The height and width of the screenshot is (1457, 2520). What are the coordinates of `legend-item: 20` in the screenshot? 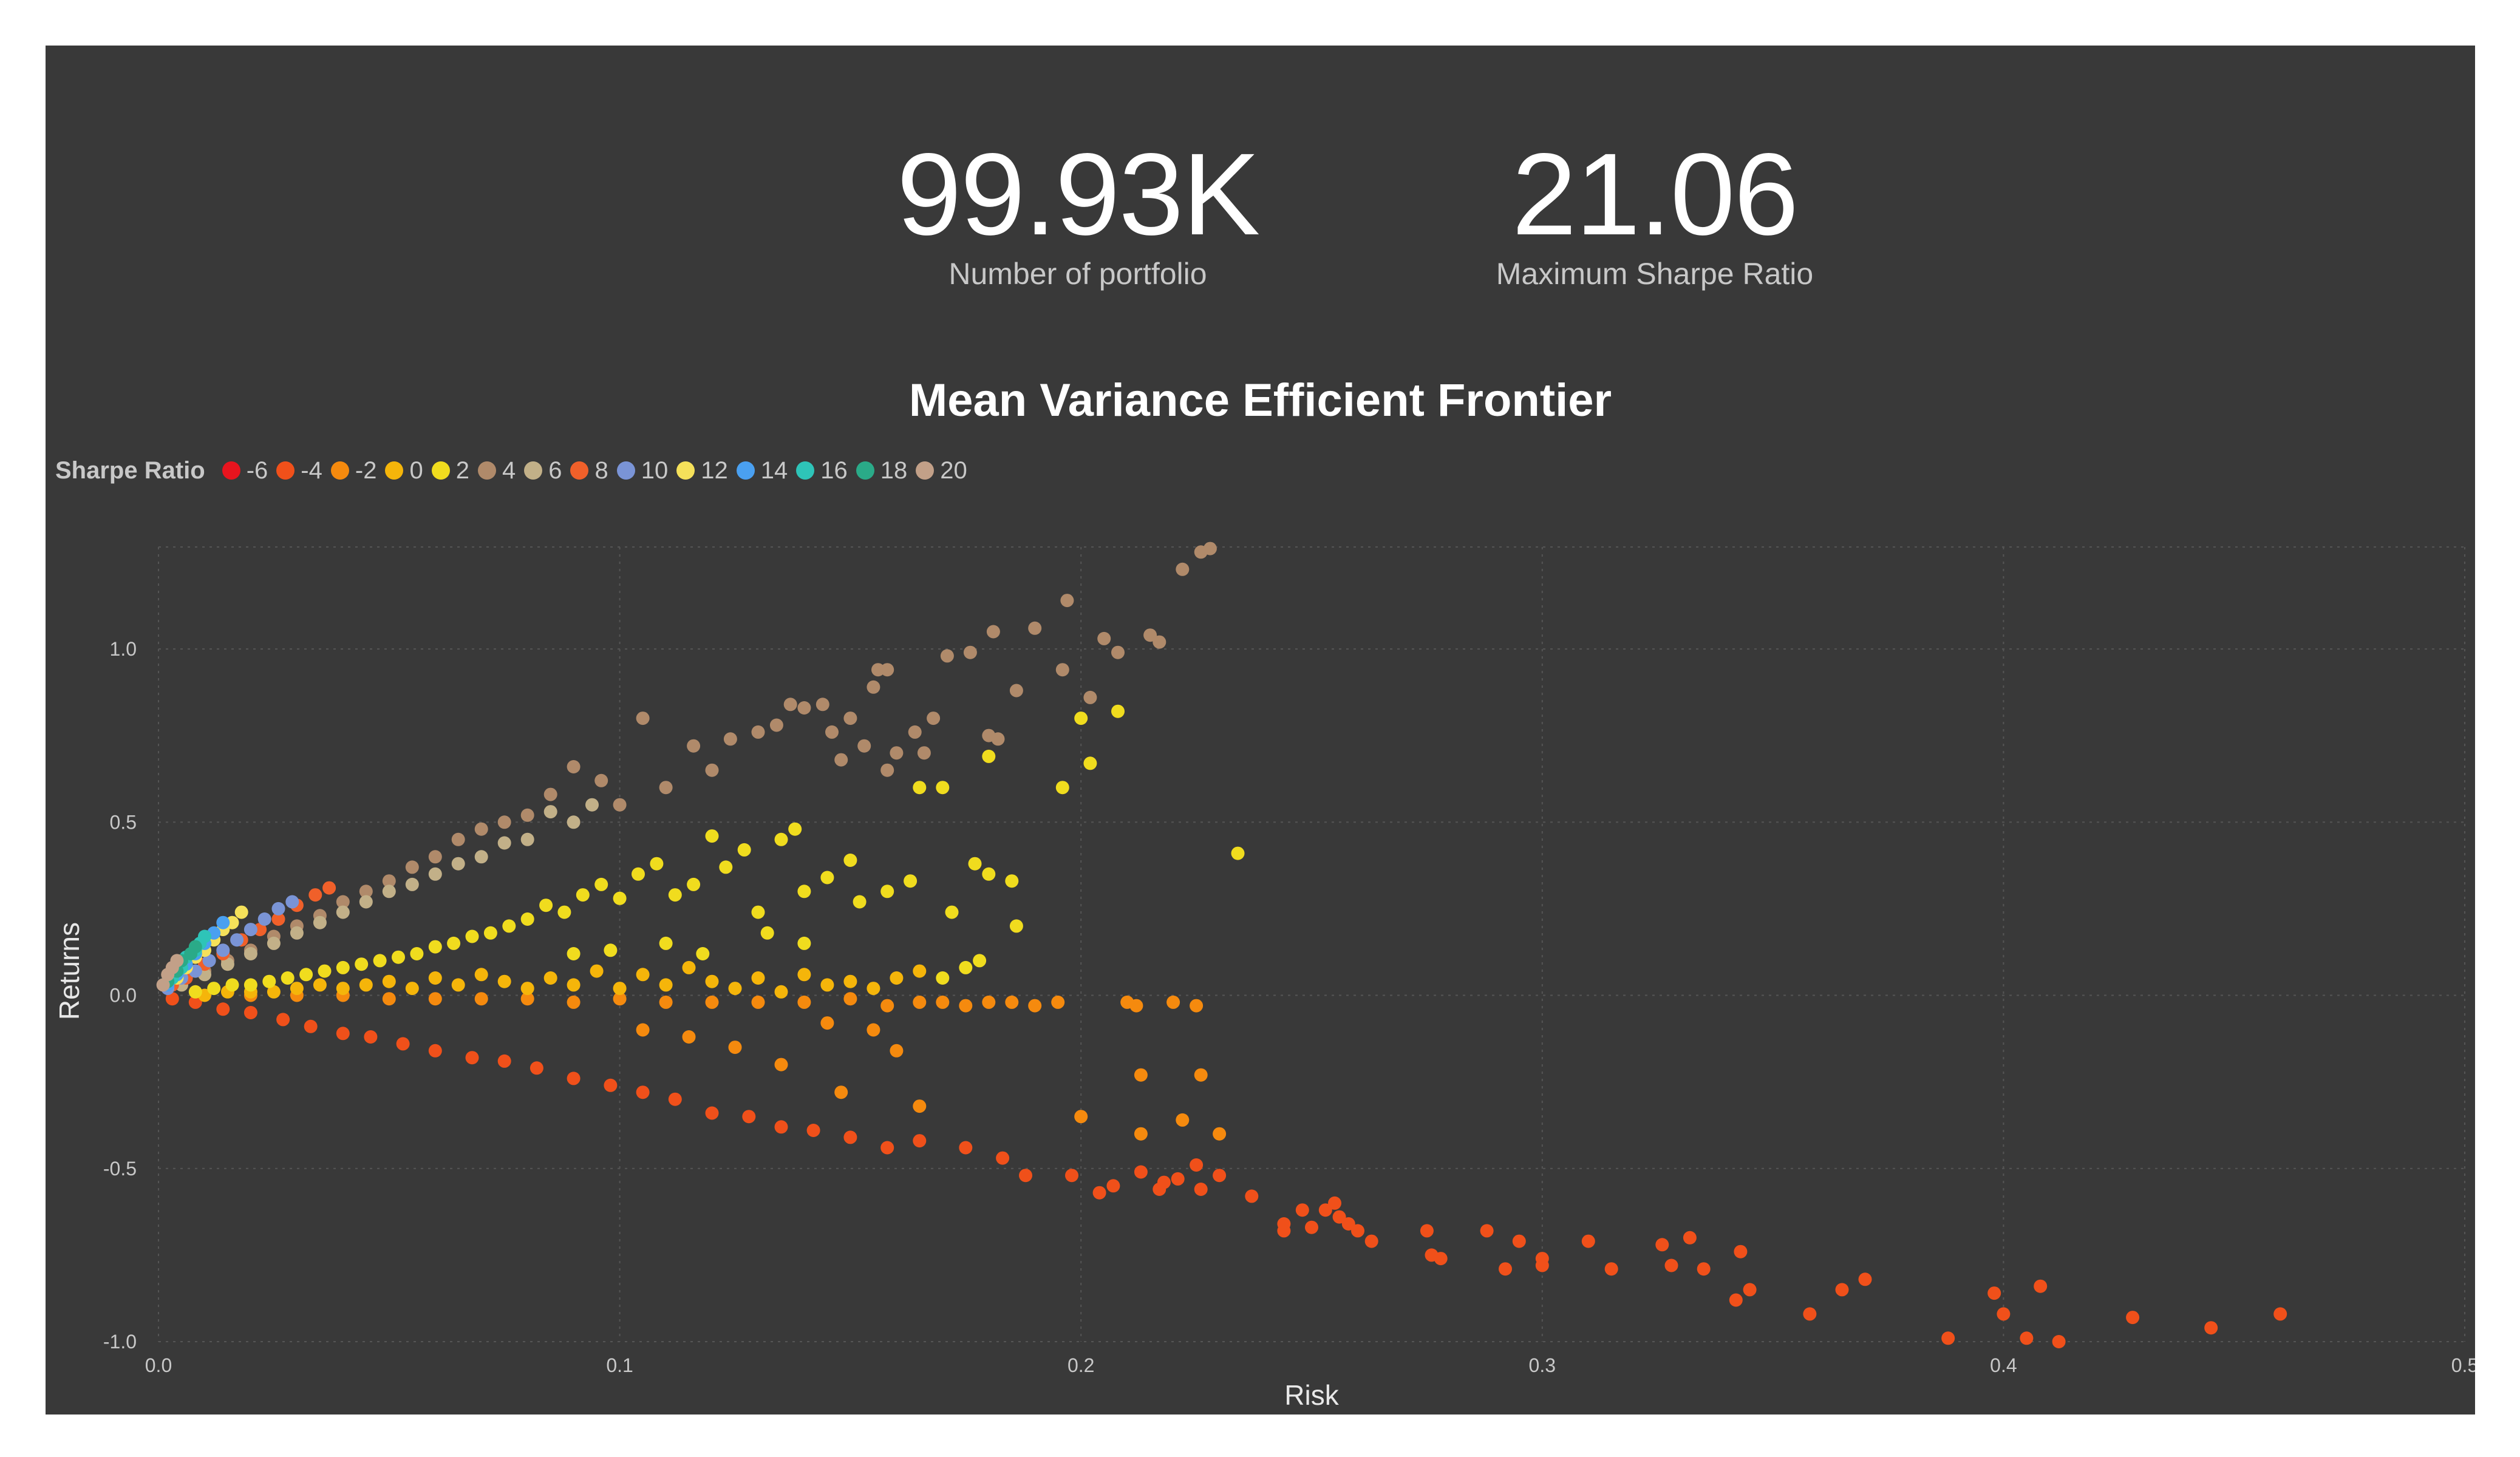 It's located at (941, 470).